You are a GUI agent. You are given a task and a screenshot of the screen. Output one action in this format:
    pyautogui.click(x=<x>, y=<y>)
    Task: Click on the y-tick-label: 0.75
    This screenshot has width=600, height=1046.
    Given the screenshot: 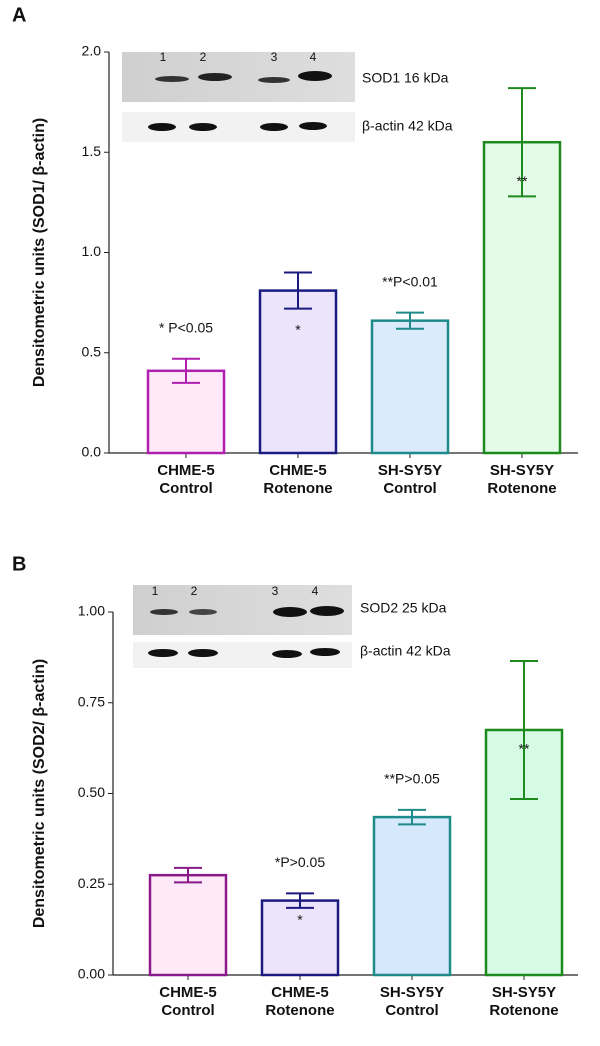 What is the action you would take?
    pyautogui.click(x=91, y=701)
    